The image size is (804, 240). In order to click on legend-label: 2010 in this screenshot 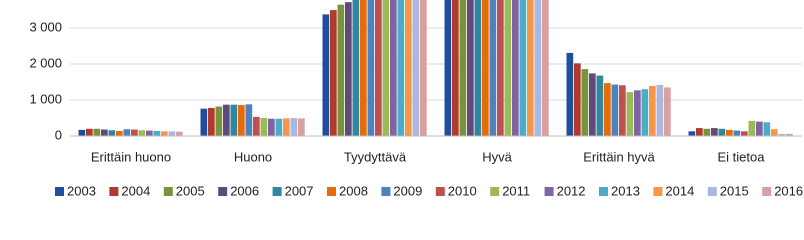, I will do `click(462, 190)`.